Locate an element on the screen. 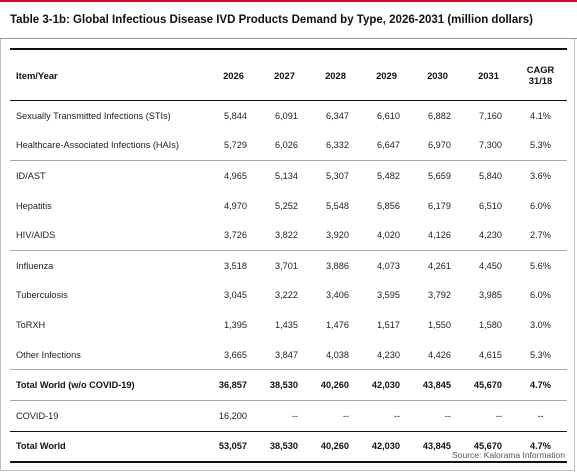  row-value: 6,970 is located at coordinates (437, 146).